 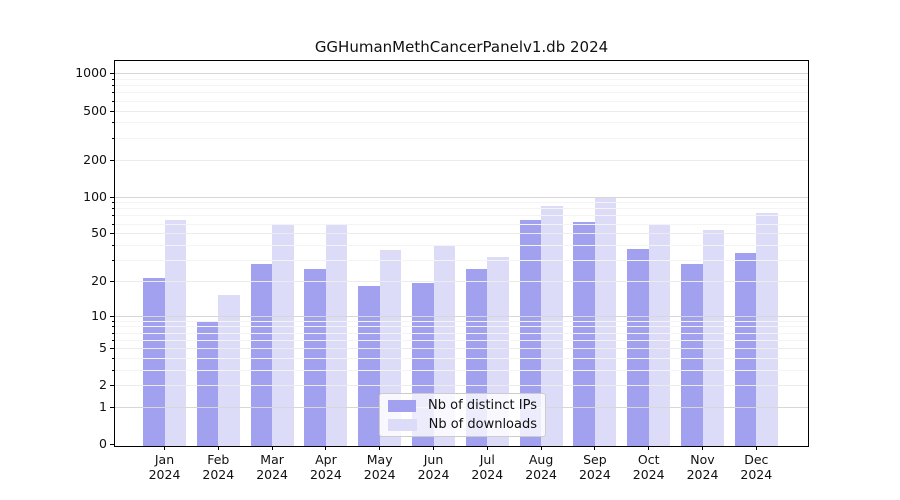 I want to click on y-tick-label: 1, so click(x=103, y=407).